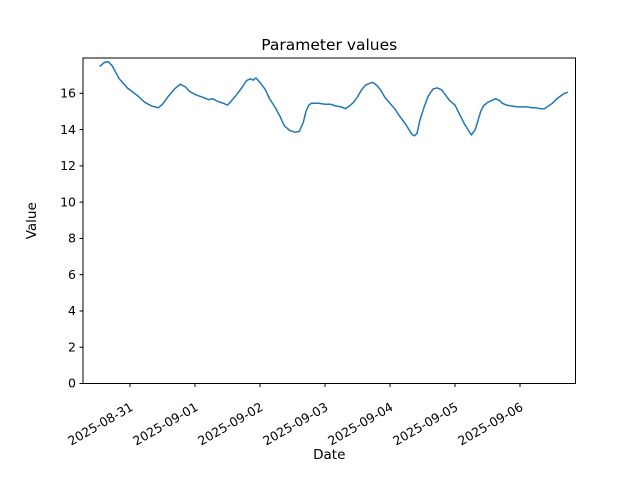 This screenshot has width=640, height=480. I want to click on x-tick-label: 2025-08-31, so click(100, 423).